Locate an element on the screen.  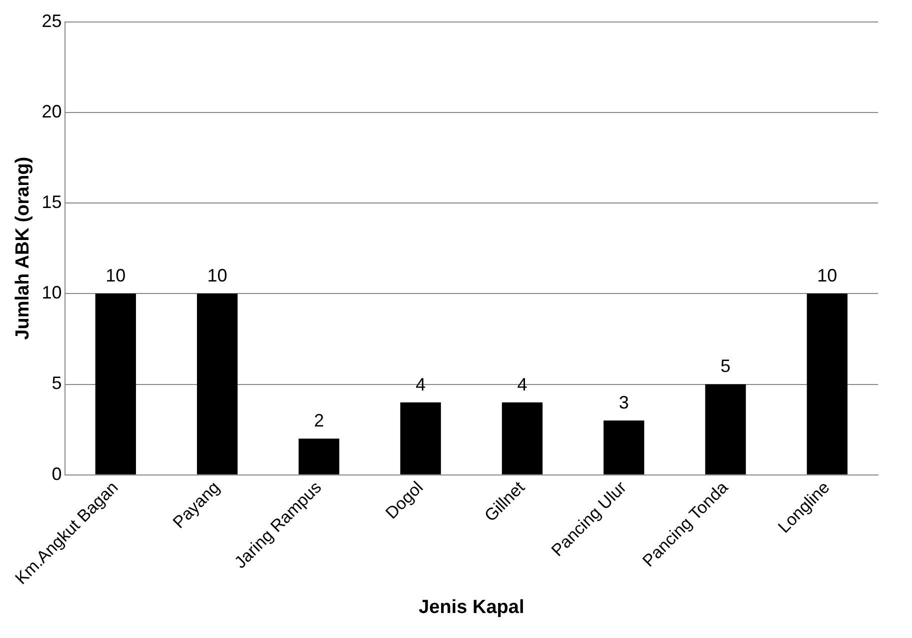
y-axis-title: Jumlah ABK (orang) is located at coordinates (23, 248).